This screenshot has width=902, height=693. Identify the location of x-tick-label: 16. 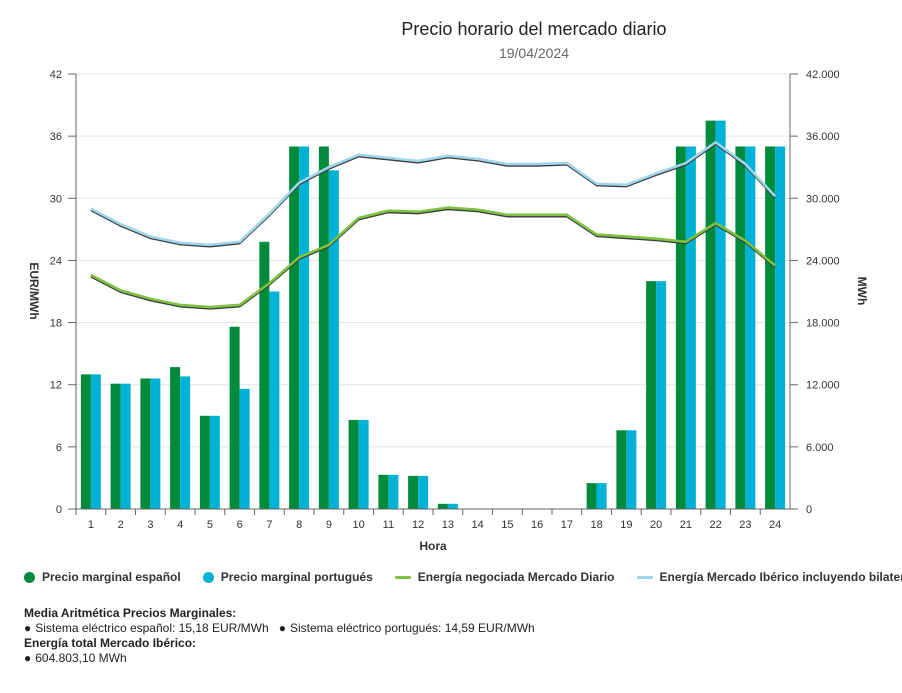
(537, 525).